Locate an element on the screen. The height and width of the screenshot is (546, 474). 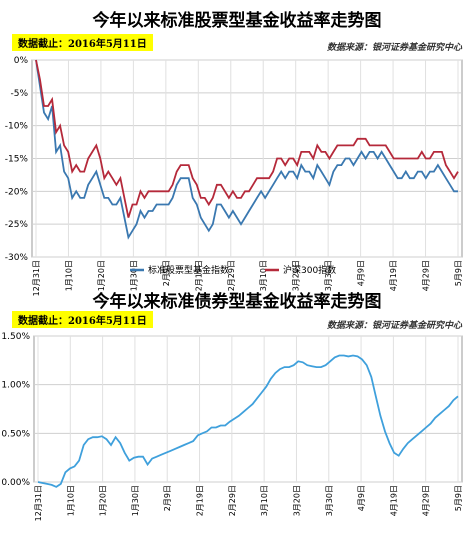
y-tick-label: 0.50% is located at coordinates (15, 434).